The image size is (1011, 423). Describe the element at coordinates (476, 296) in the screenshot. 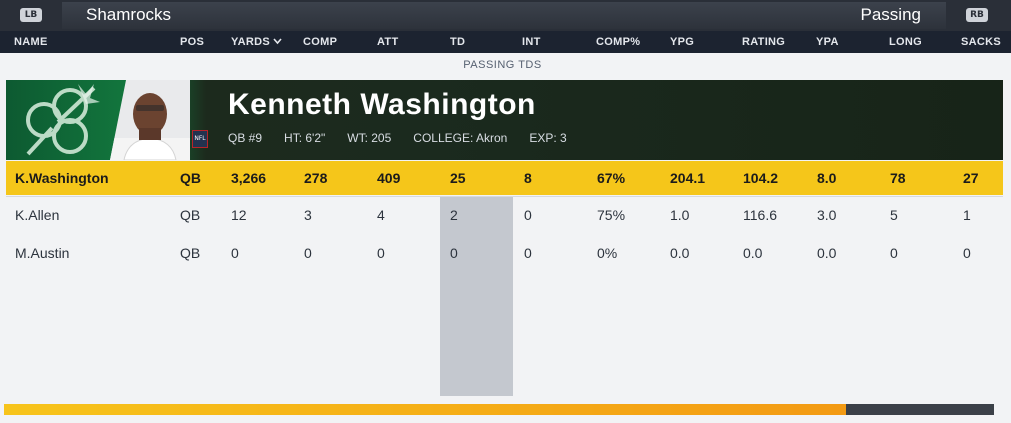

I see `sorted-column-highlight` at that location.